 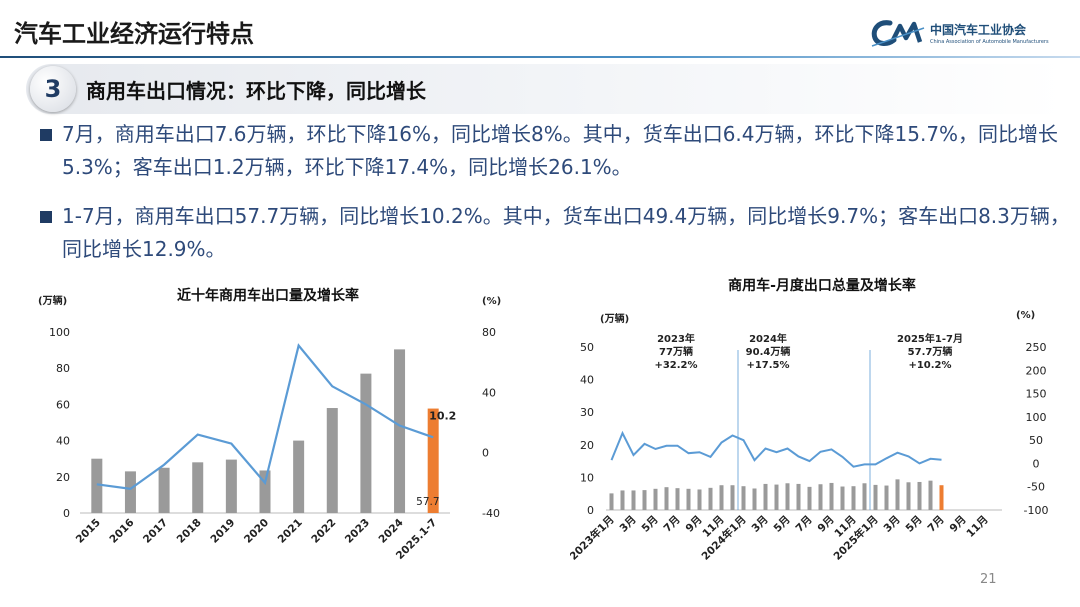 I want to click on annotation-volume: 57.7万辆, so click(x=930, y=351).